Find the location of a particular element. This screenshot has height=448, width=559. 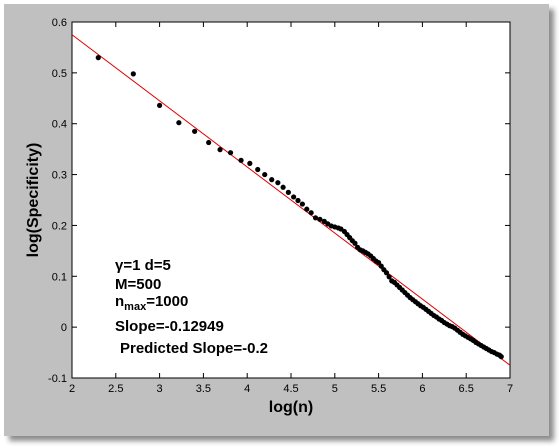

annotation-nmax: nmax=1000 is located at coordinates (151, 303).